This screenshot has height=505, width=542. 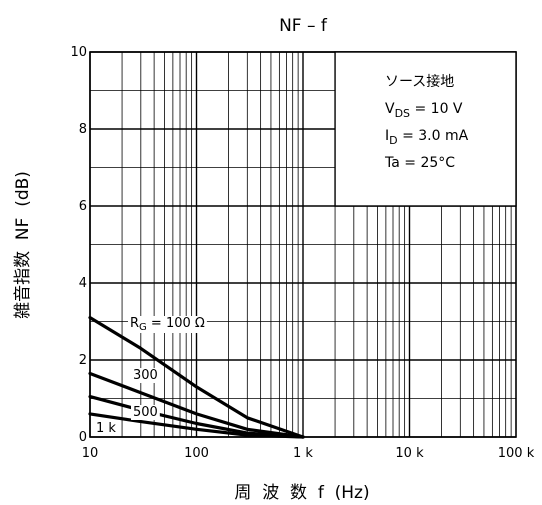 What do you see at coordinates (83, 283) in the screenshot?
I see `y-tick-label: 4` at bounding box center [83, 283].